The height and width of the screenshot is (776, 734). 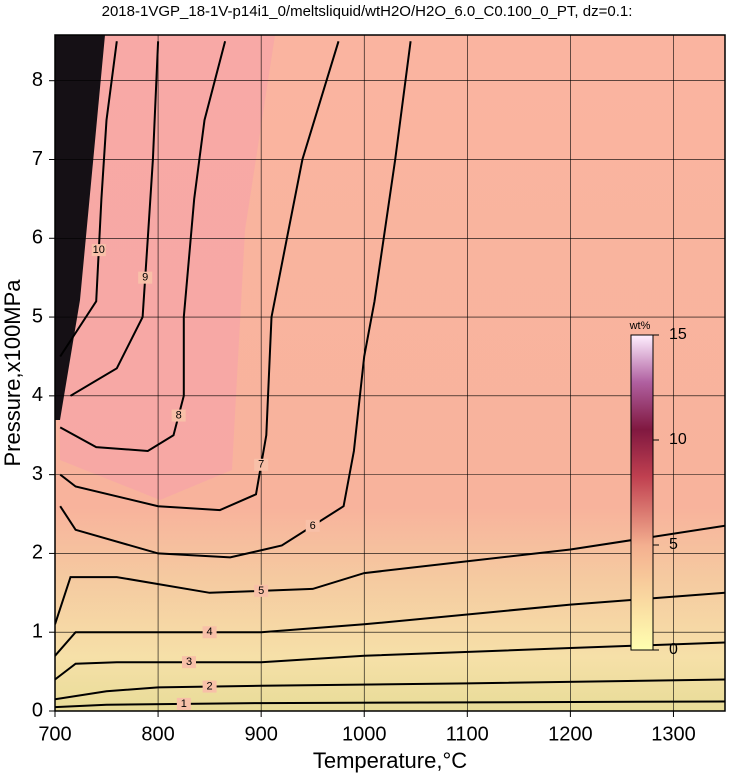 I want to click on x-tick-label: 1300, so click(x=673, y=734).